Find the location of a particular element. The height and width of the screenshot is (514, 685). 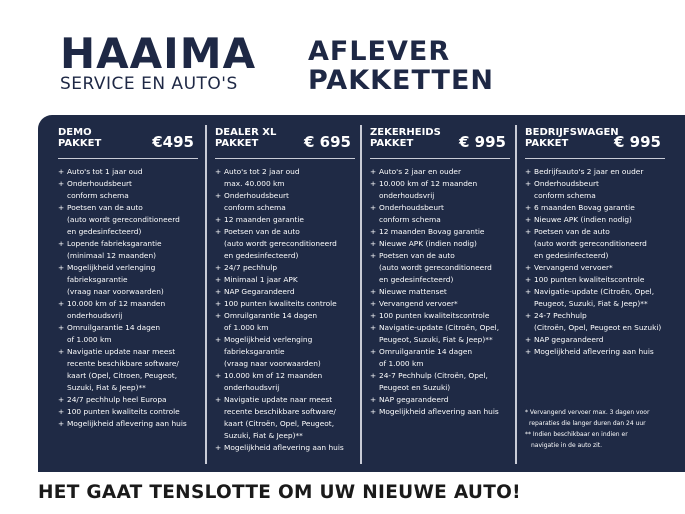

list-item-line: kaart (Opel, Citroen, Peugeot, is located at coordinates (122, 375).